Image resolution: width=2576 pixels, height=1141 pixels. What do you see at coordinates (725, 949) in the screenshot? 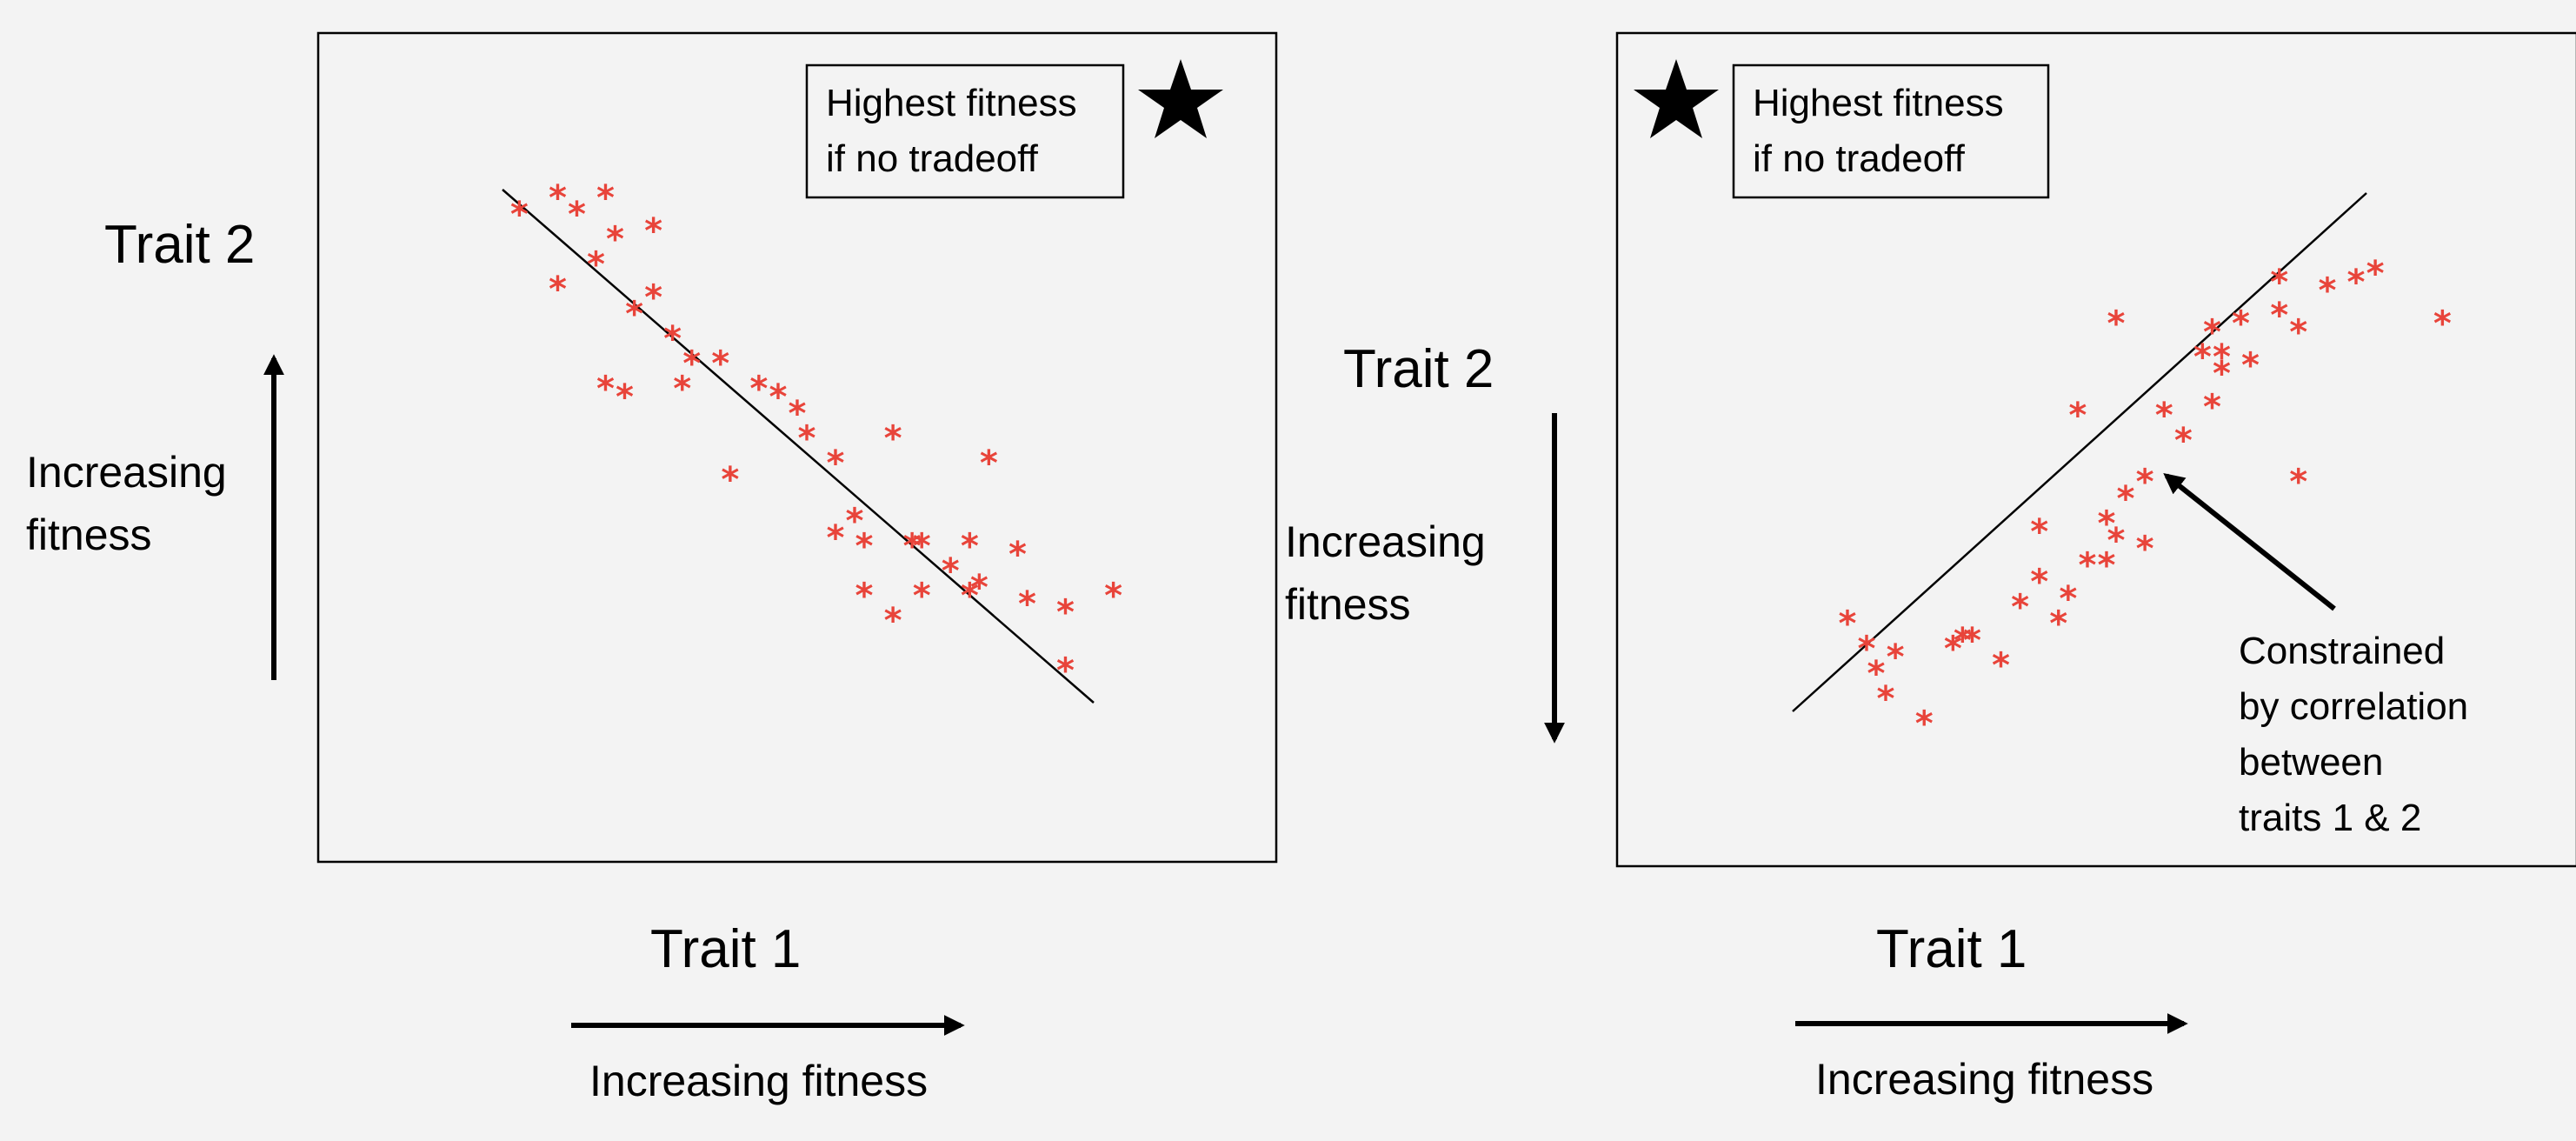
I see `left-x-title: Trait 1` at bounding box center [725, 949].